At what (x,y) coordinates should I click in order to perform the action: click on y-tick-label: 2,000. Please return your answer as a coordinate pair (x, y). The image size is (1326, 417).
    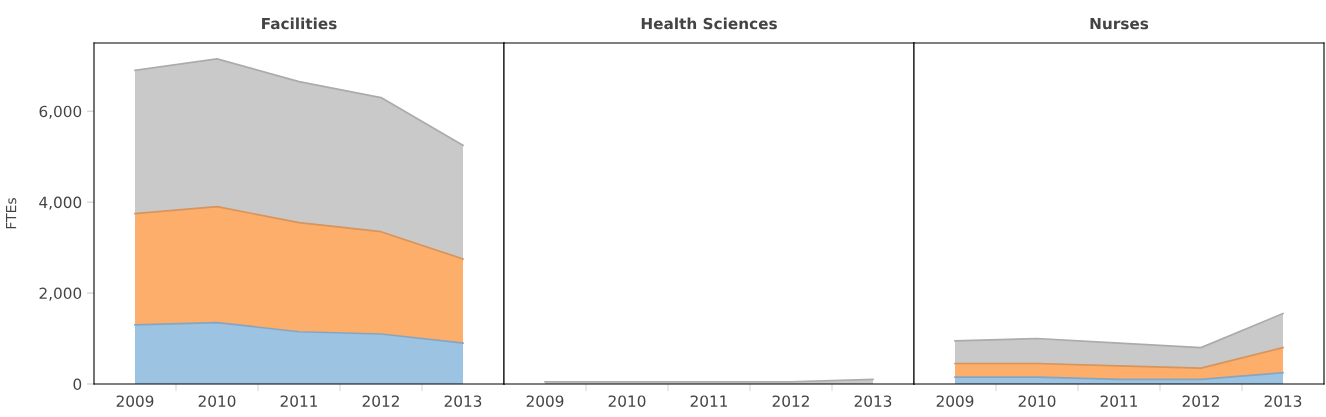
    Looking at the image, I should click on (60, 294).